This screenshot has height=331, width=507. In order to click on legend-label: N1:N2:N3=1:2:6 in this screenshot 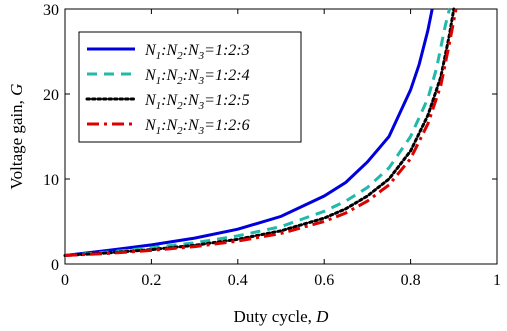, I will do `click(197, 127)`.